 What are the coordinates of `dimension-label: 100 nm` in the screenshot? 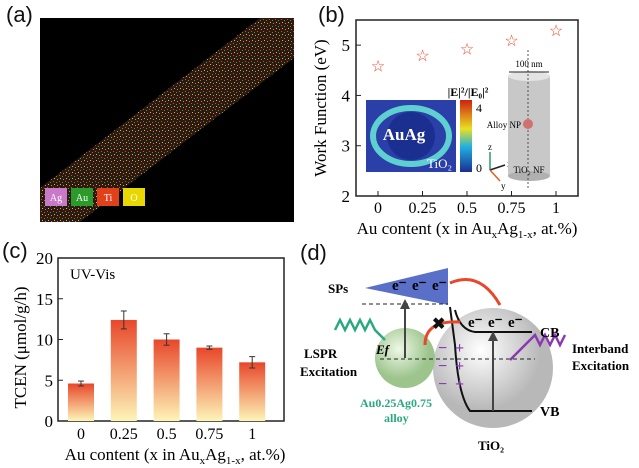 It's located at (528, 64).